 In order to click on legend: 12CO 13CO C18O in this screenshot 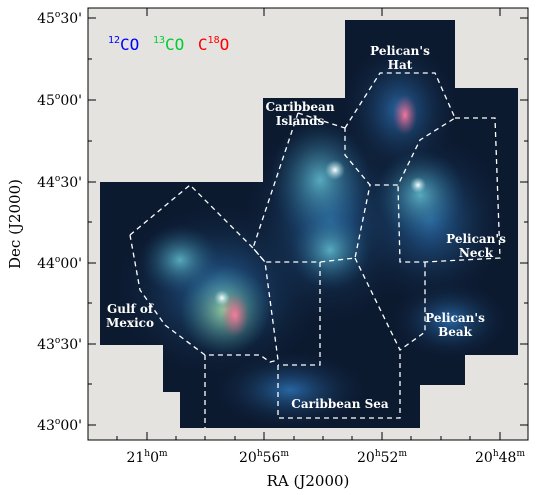, I will do `click(168, 44)`.